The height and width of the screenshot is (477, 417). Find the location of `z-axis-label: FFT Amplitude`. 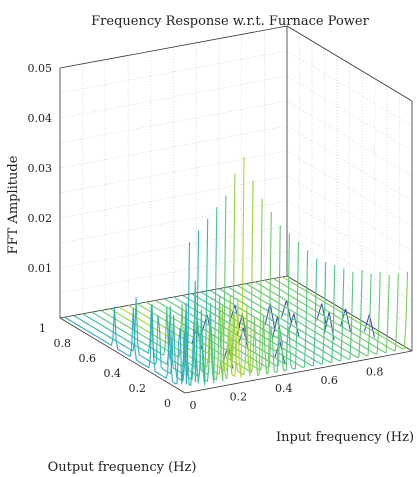

z-axis-label: FFT Amplitude is located at coordinates (13, 204).